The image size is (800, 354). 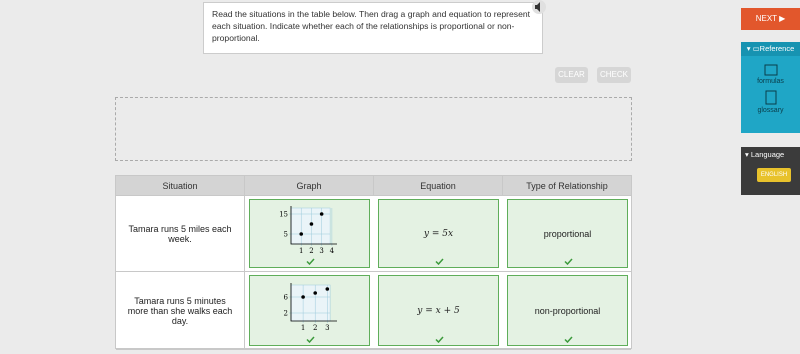 I want to click on relationship-type: proportional, so click(x=567, y=233).